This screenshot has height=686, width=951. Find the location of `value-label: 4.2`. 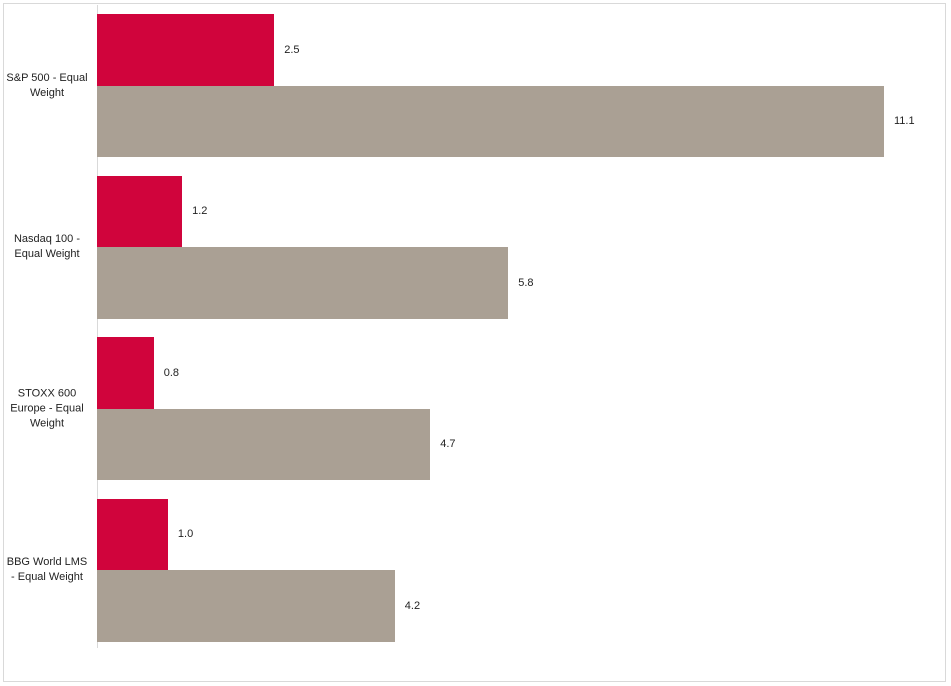

value-label: 4.2 is located at coordinates (412, 605).